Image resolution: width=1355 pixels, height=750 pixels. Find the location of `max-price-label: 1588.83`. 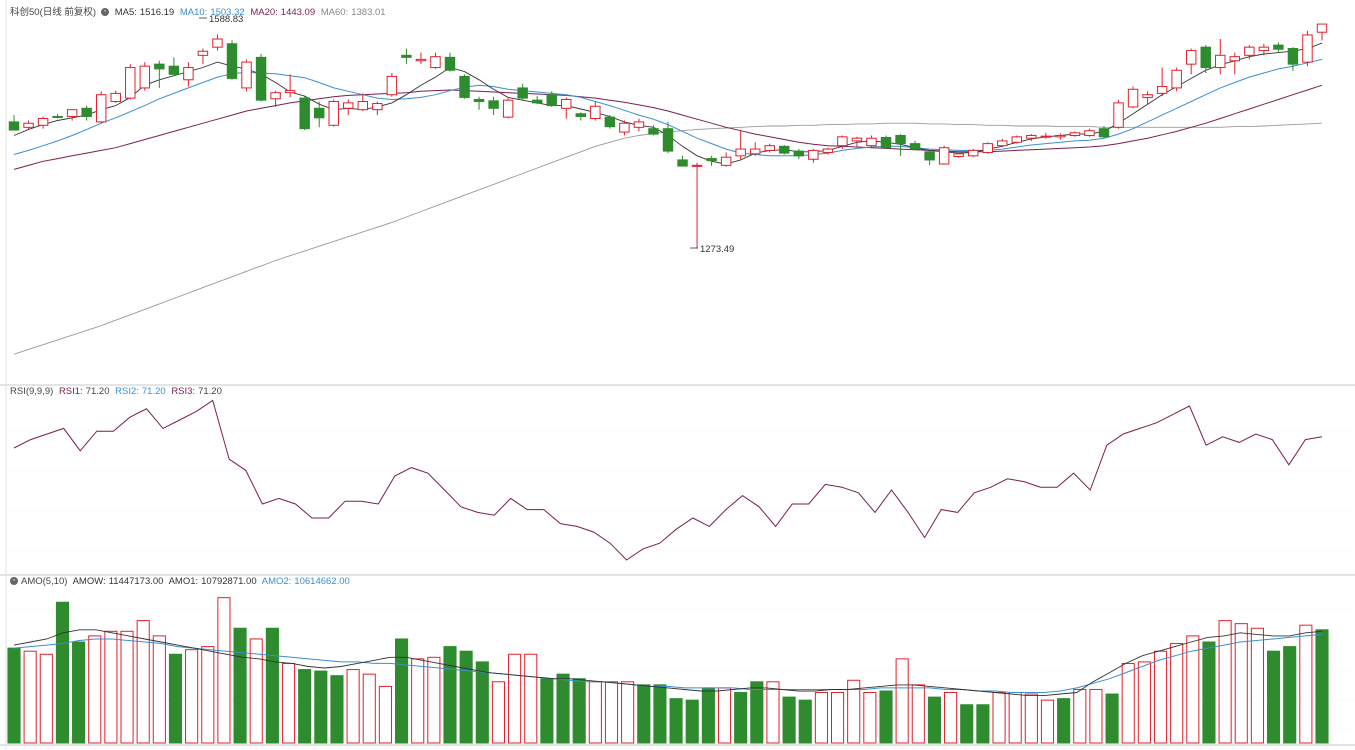

max-price-label: 1588.83 is located at coordinates (226, 19).